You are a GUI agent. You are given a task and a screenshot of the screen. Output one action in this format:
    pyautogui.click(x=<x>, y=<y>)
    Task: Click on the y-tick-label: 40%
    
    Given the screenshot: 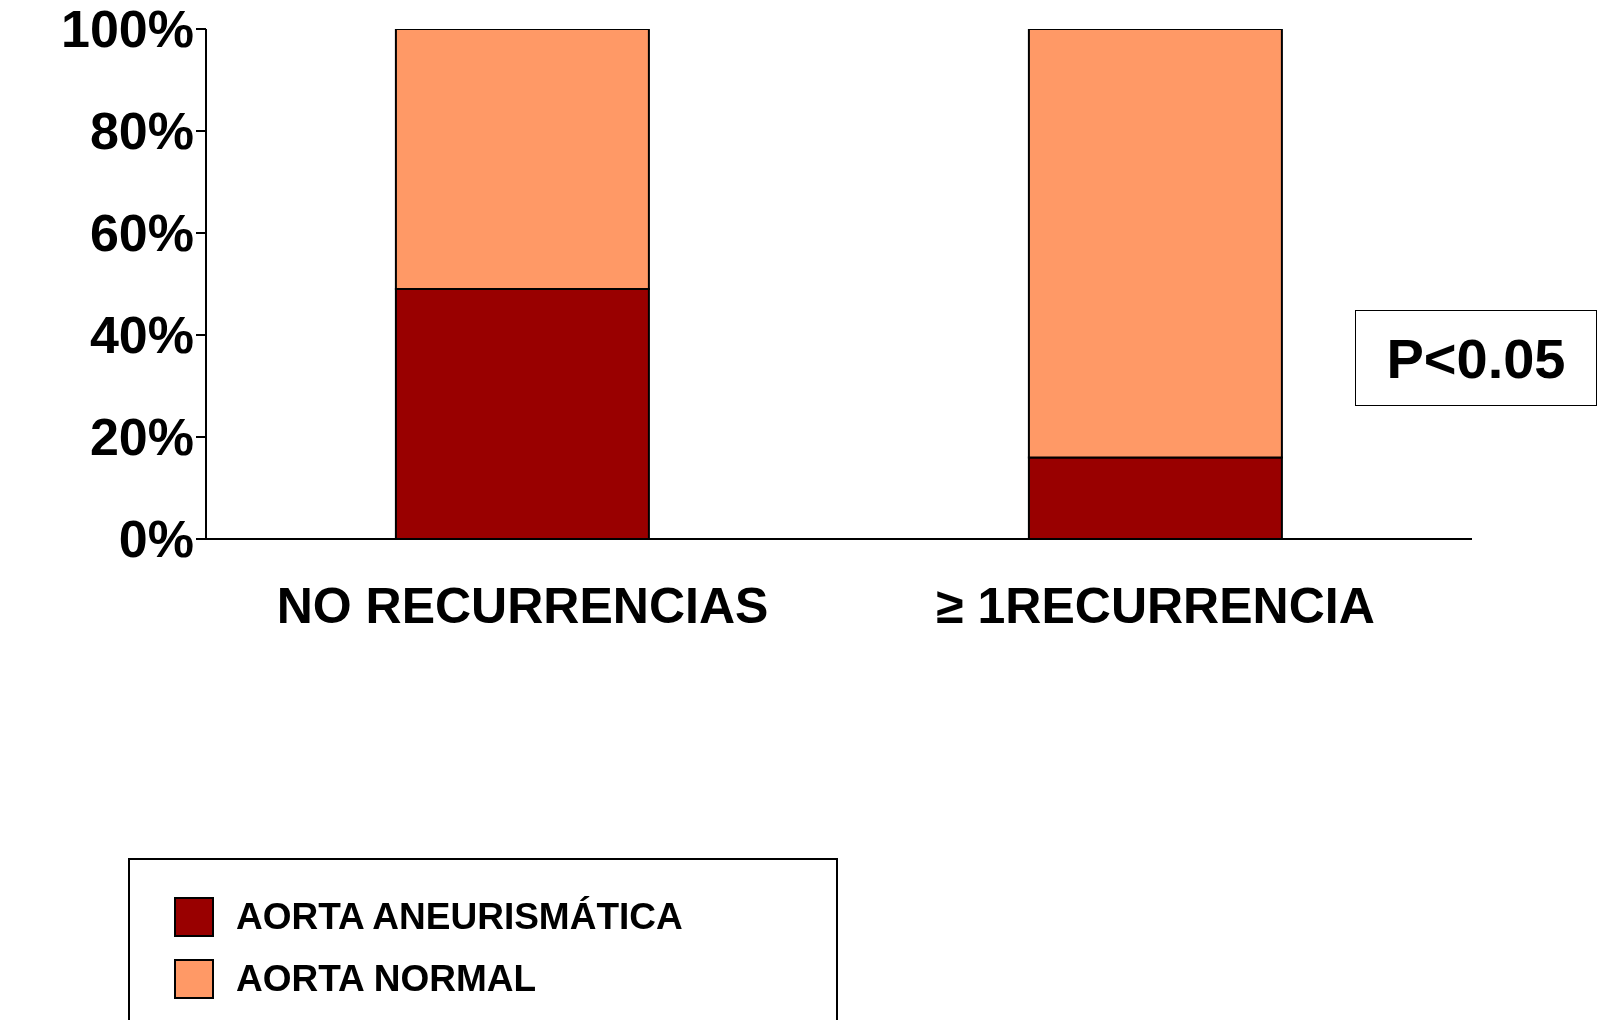 What is the action you would take?
    pyautogui.click(x=141, y=335)
    